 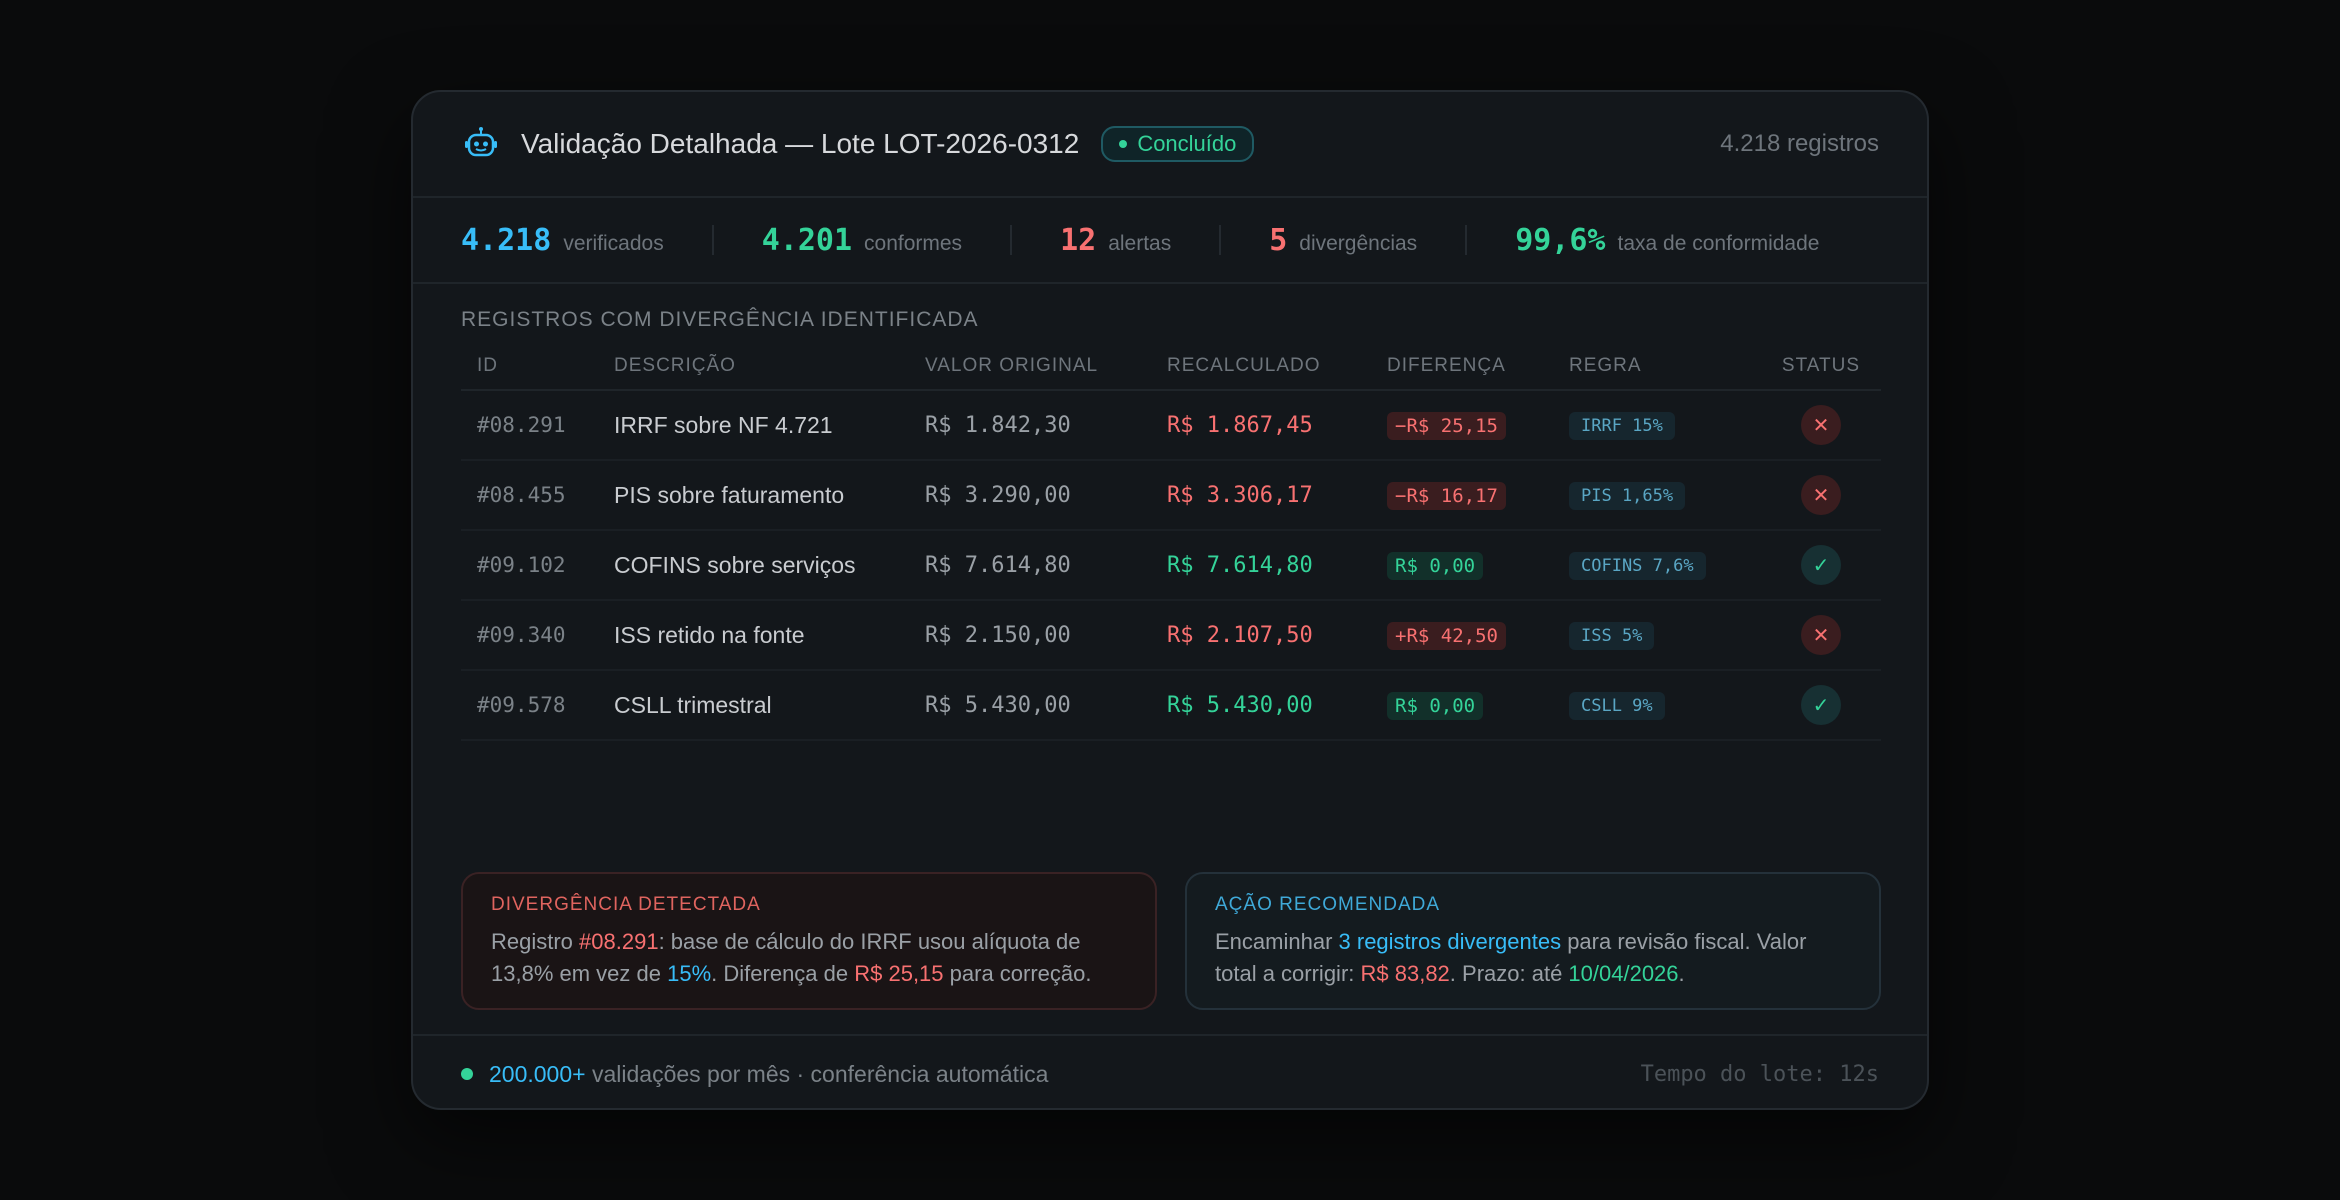 I want to click on col-header-original: VALOR ORIGINAL, so click(x=1030, y=366).